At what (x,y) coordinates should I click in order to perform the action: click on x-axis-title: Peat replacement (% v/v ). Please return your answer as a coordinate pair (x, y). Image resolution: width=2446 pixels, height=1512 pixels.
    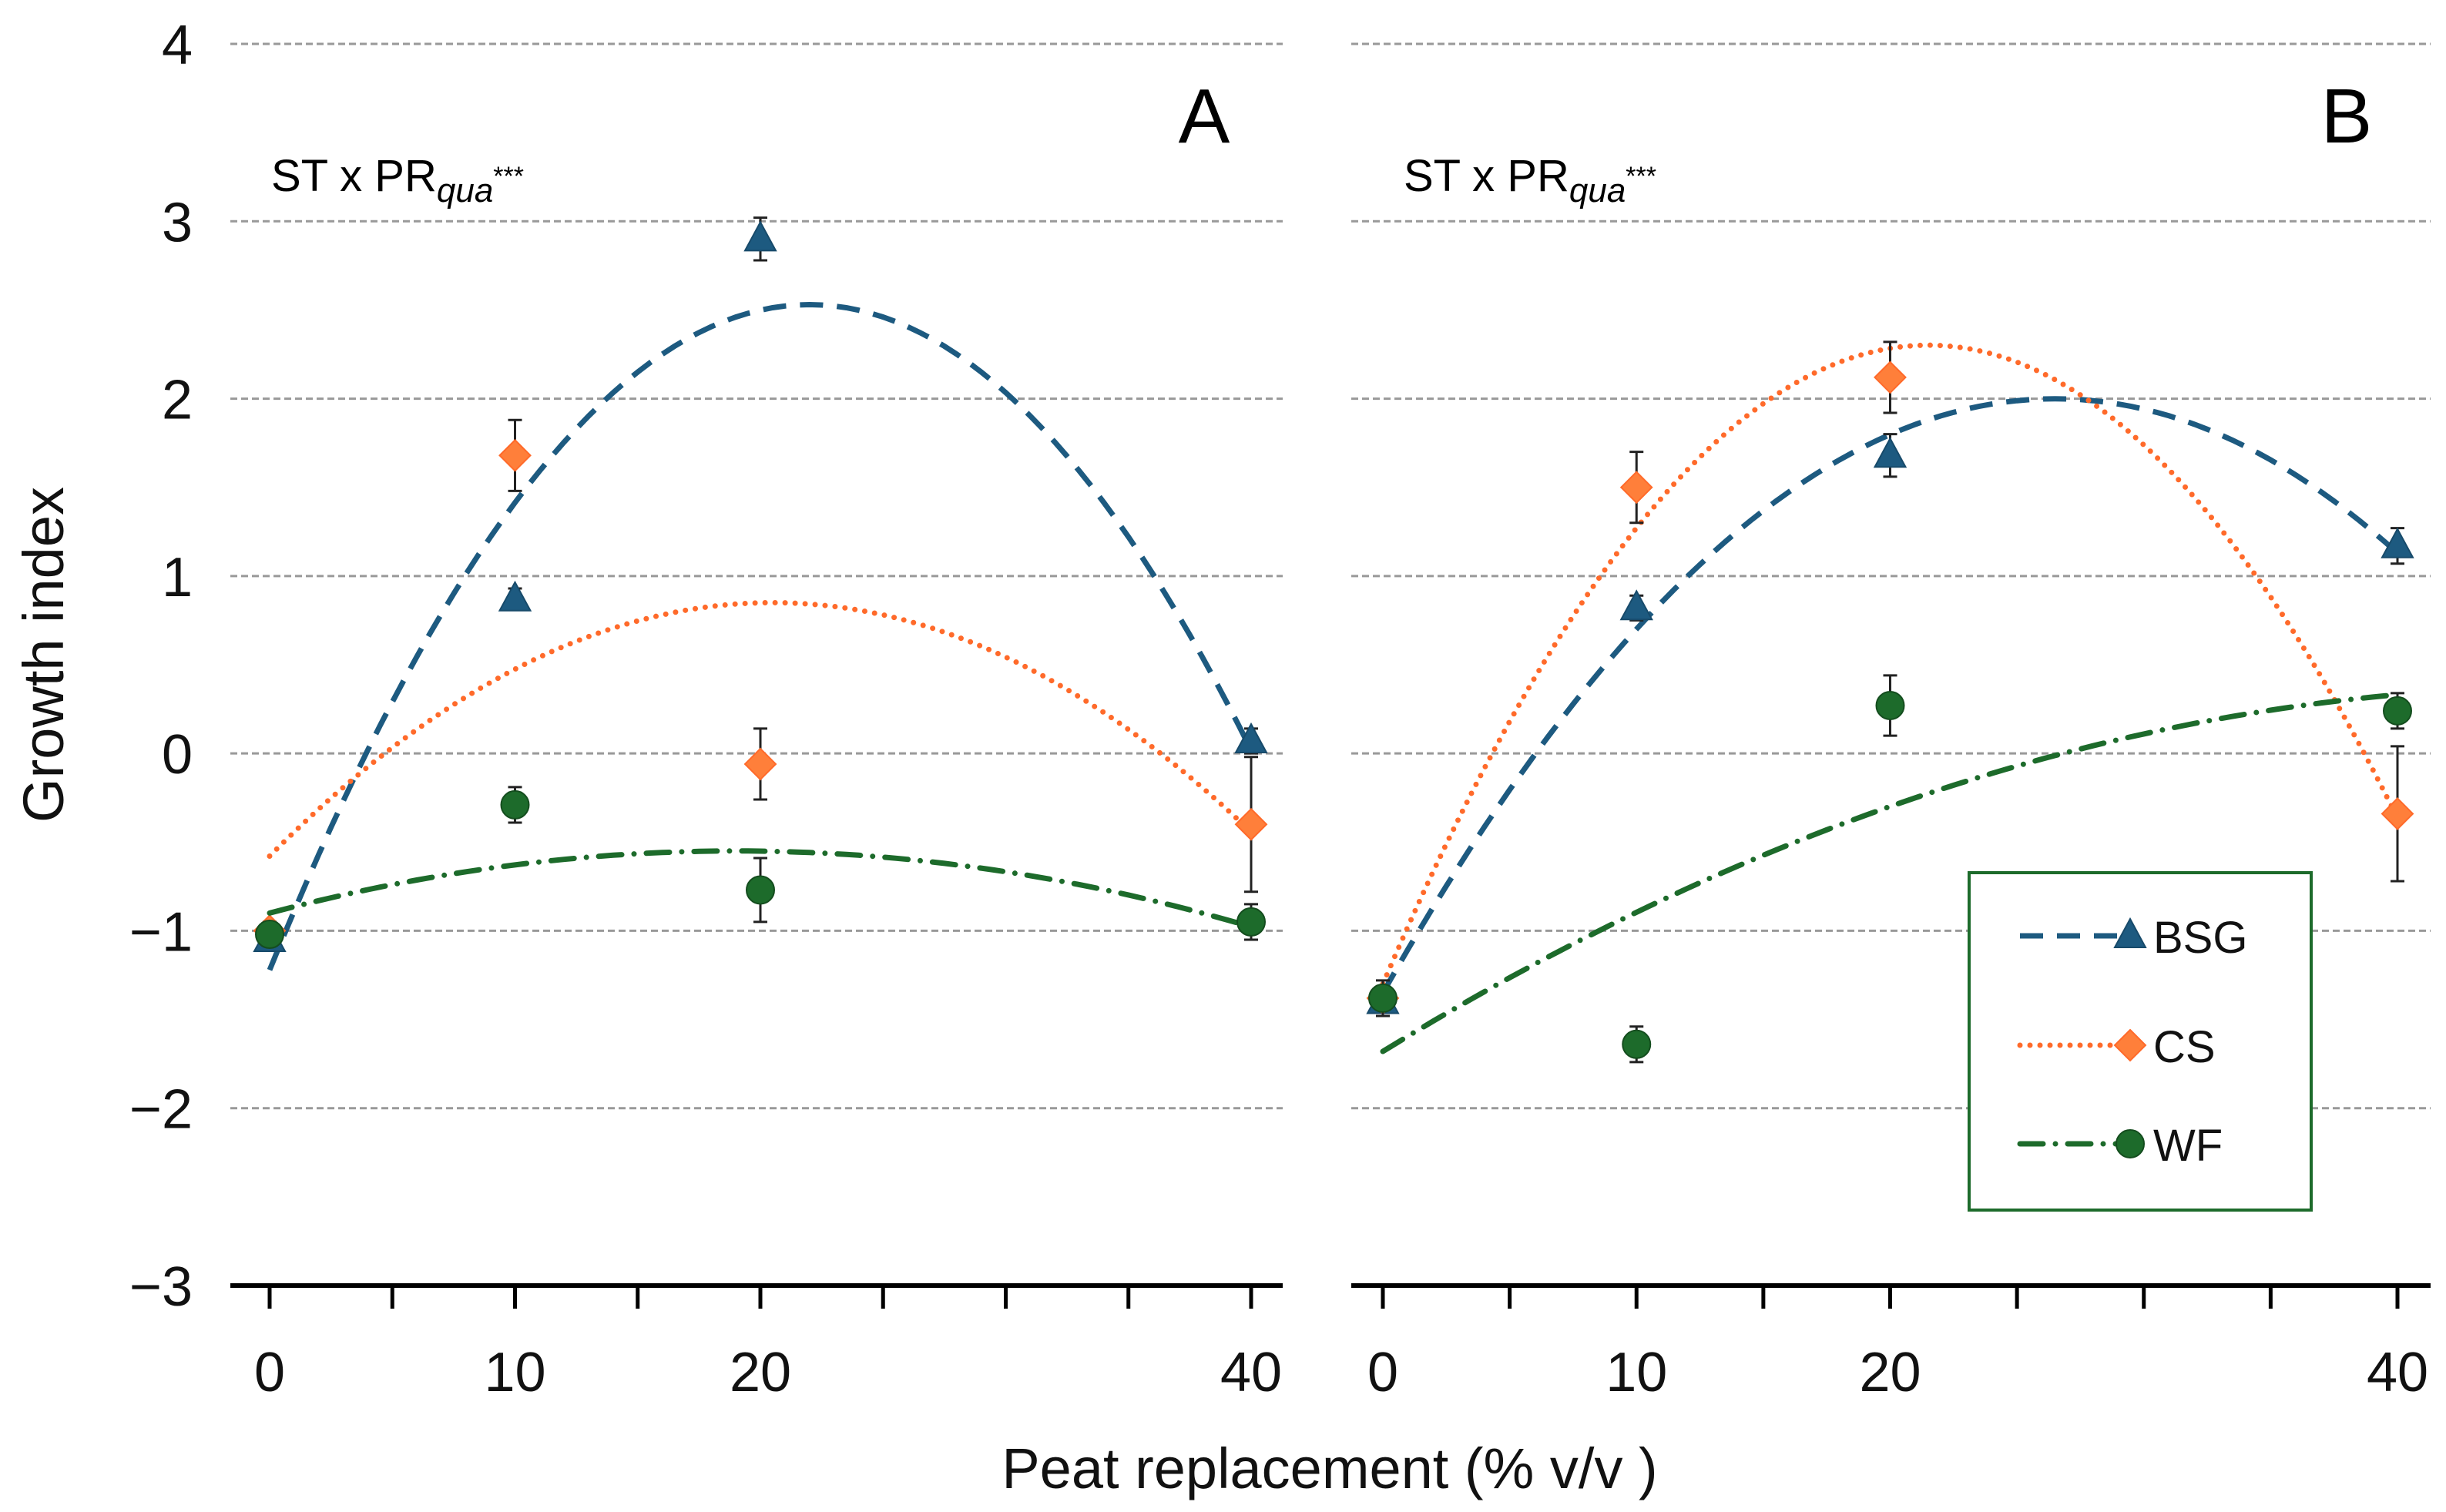
    Looking at the image, I should click on (1329, 1468).